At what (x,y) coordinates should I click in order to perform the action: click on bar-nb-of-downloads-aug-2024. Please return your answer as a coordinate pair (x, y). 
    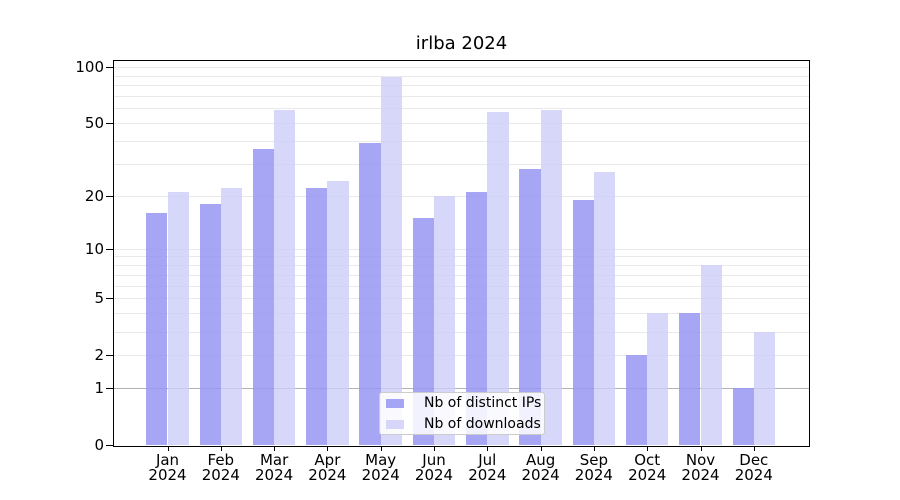
    Looking at the image, I should click on (551, 277).